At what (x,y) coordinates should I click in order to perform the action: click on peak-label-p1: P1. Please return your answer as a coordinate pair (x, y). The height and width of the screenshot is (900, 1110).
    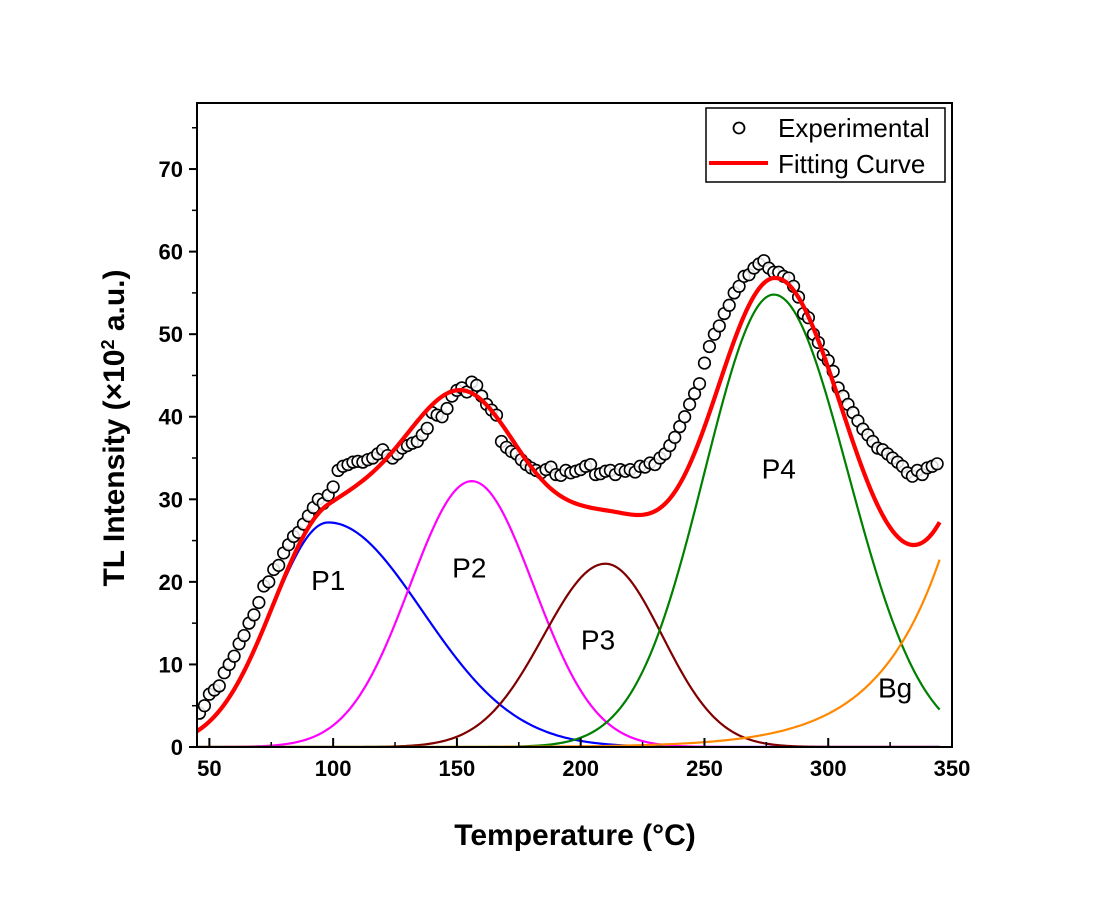
    Looking at the image, I should click on (328, 580).